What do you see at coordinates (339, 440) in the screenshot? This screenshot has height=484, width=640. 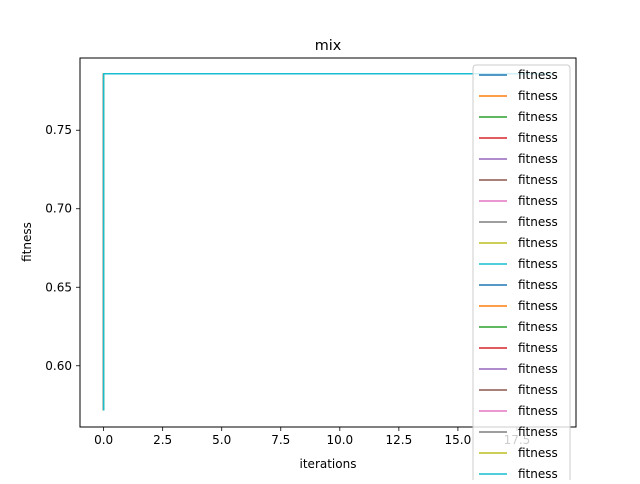 I see `x-tick-label: 10.0` at bounding box center [339, 440].